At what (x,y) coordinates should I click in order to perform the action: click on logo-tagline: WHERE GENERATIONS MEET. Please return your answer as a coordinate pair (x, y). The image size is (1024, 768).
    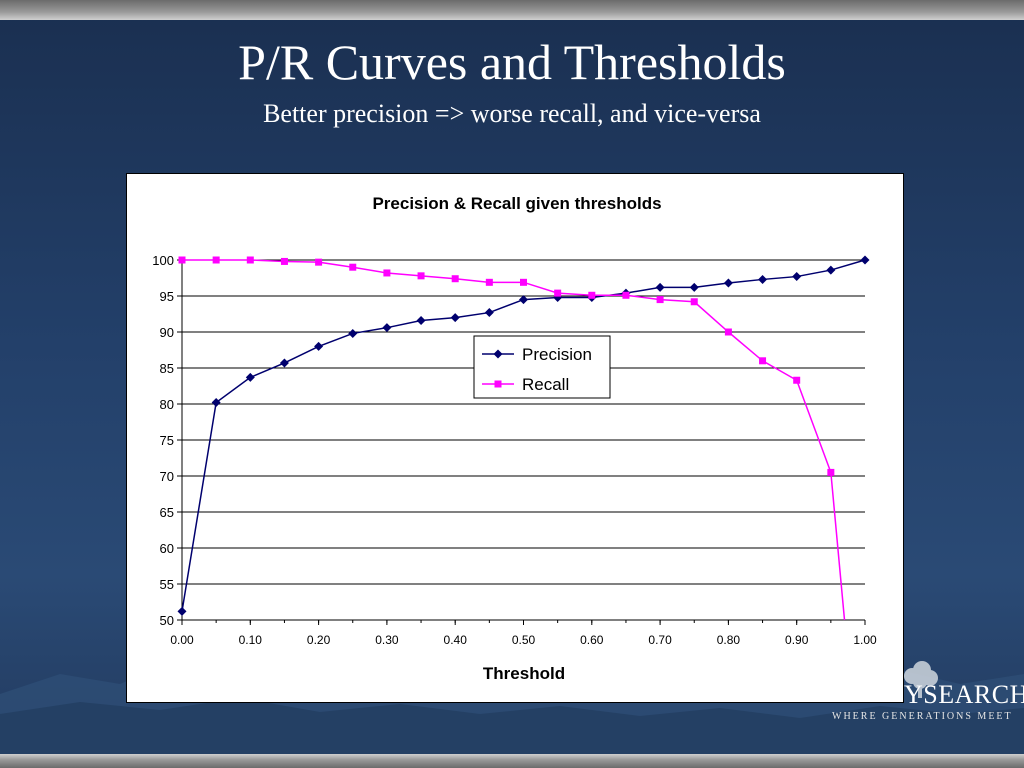
    Looking at the image, I should click on (922, 716).